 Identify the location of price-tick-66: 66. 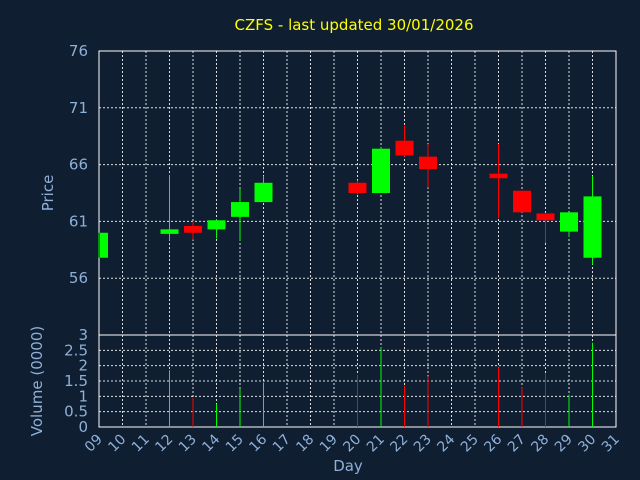
(78, 165).